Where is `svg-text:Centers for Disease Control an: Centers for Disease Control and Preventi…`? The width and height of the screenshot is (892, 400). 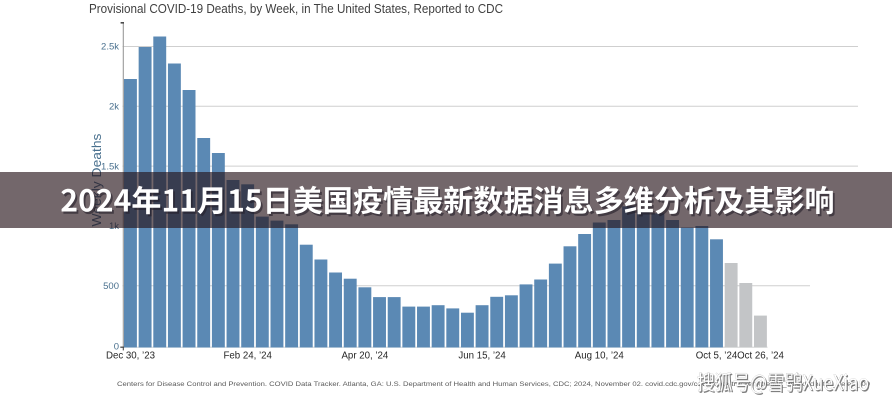
svg-text:Centers for Disease Control an: Centers for Disease Control and Preventi… is located at coordinates (493, 384).